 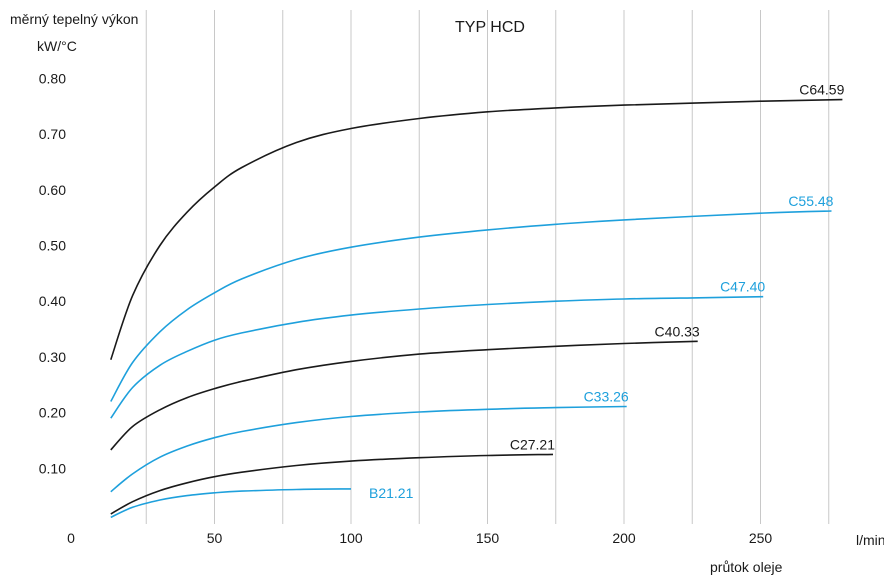 What do you see at coordinates (52, 246) in the screenshot?
I see `y-tick-label: 0.50` at bounding box center [52, 246].